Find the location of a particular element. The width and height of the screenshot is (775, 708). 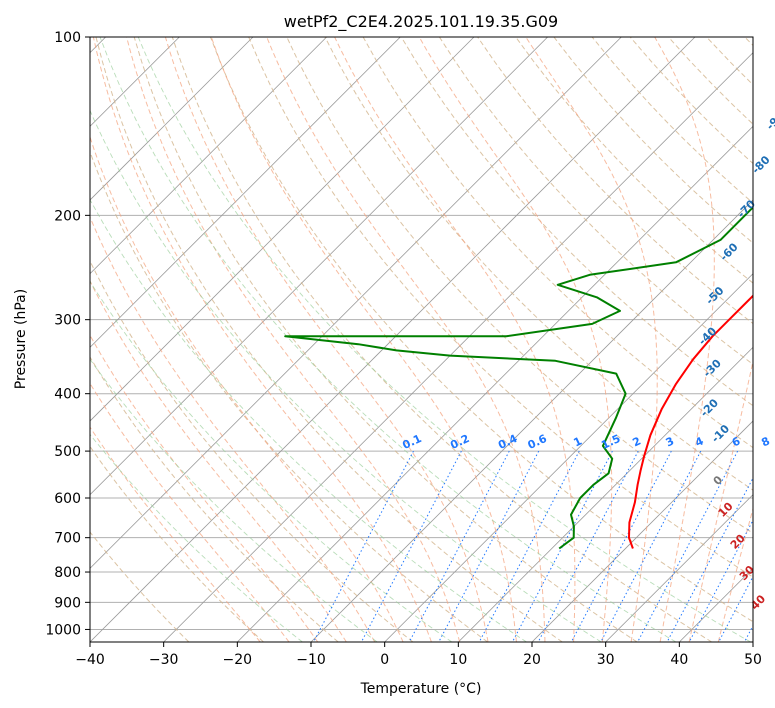

y-tick-label: 1000 is located at coordinates (63, 630).